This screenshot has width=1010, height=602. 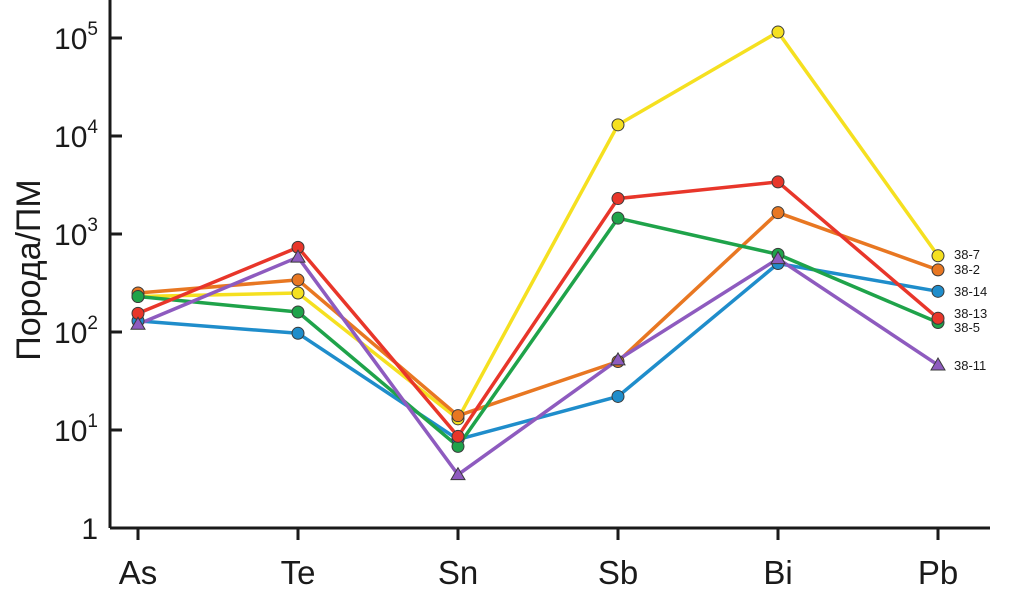 What do you see at coordinates (618, 572) in the screenshot?
I see `x-tick-label: Sb` at bounding box center [618, 572].